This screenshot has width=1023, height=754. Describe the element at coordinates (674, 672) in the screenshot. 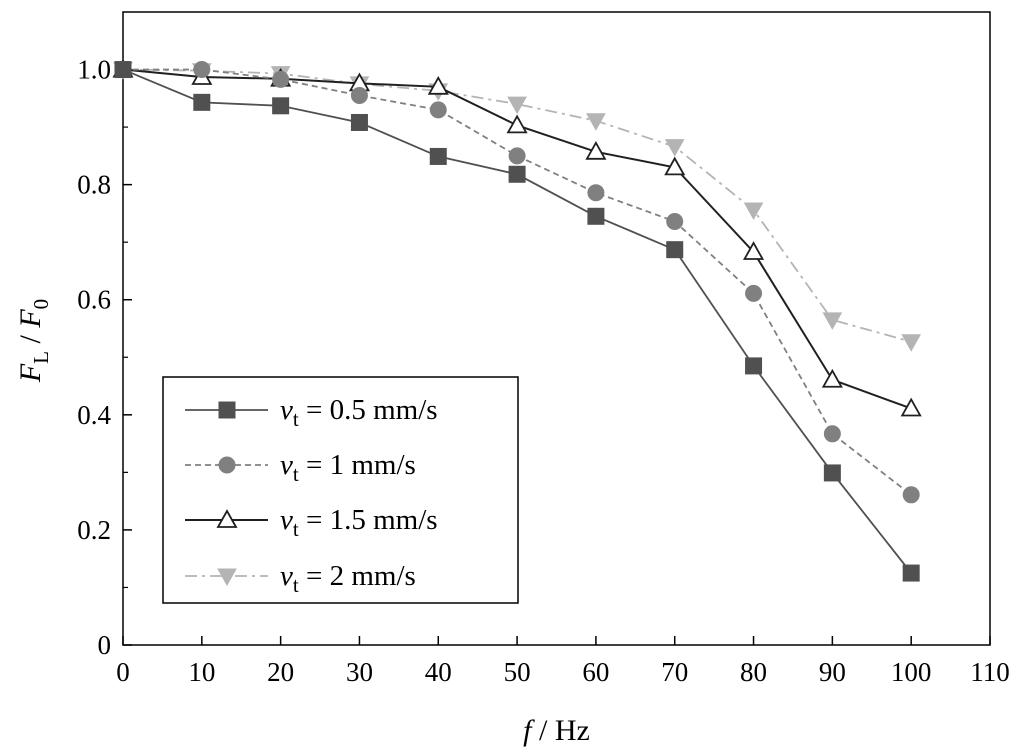

I see `x-tick-label: 70` at that location.